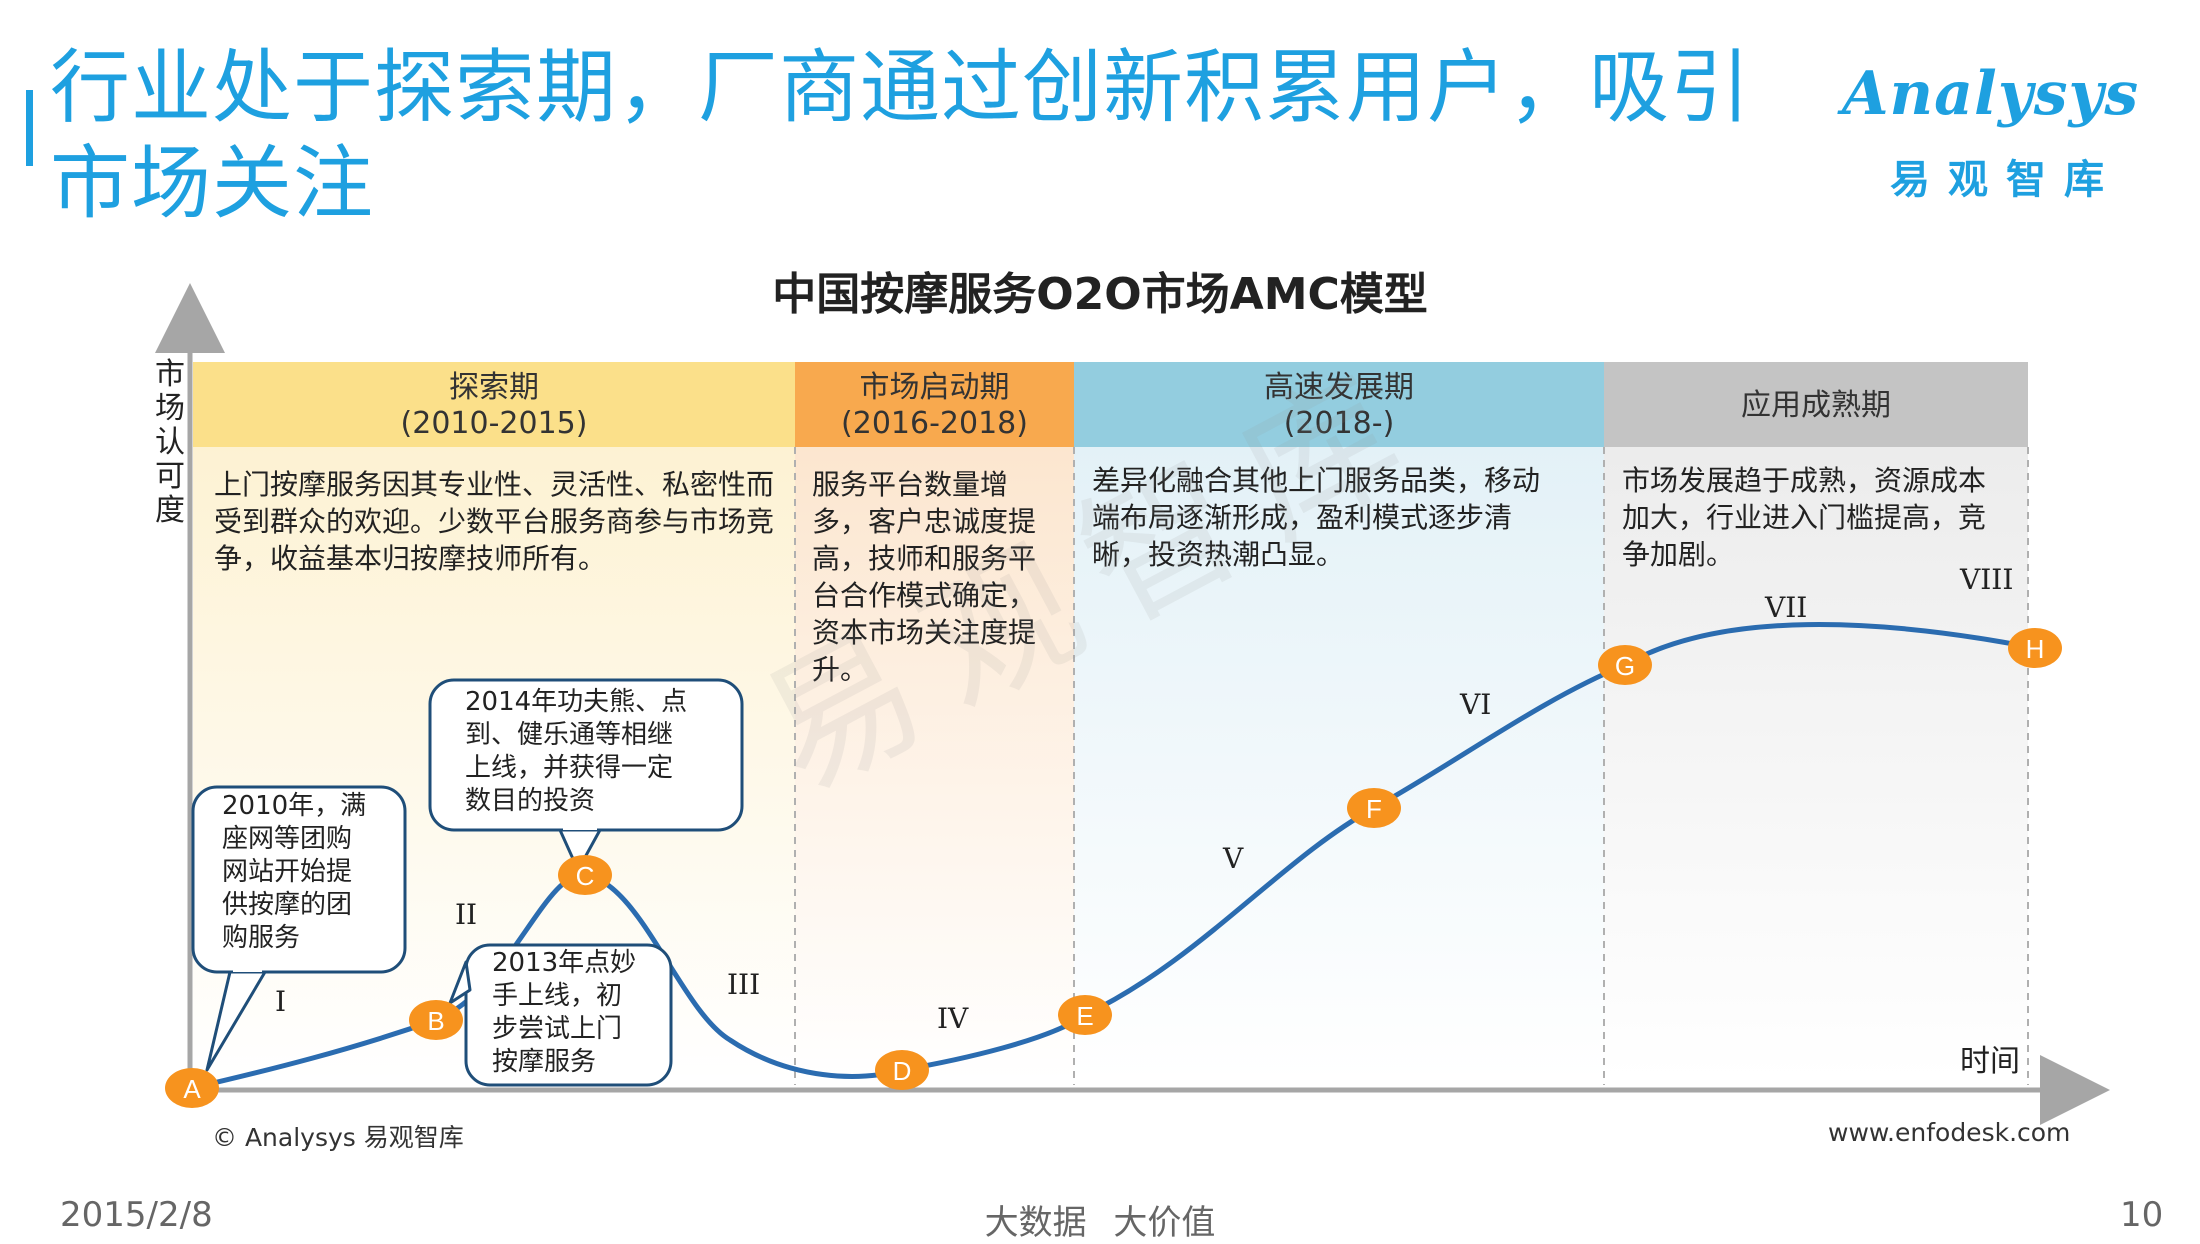  I want to click on title-accent-bar, so click(29, 128).